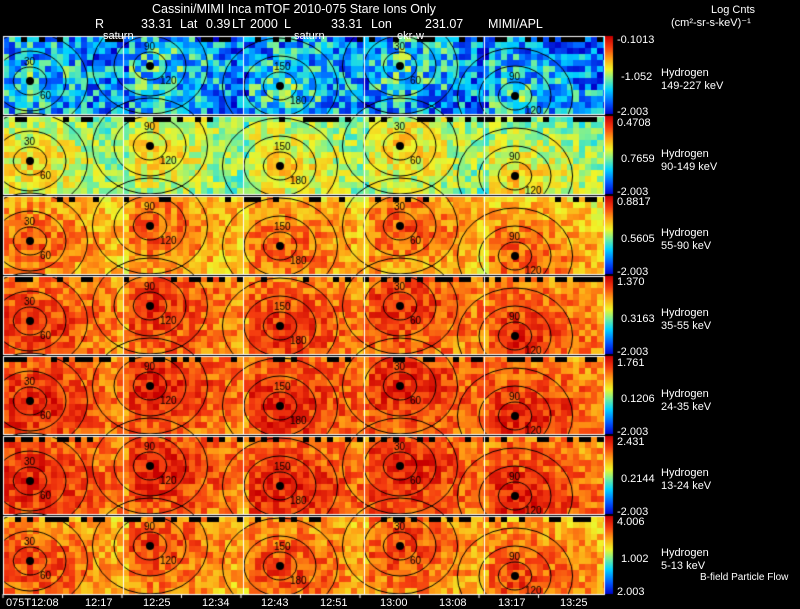  I want to click on colorbar-min-ch7: 2.003, so click(631, 592).